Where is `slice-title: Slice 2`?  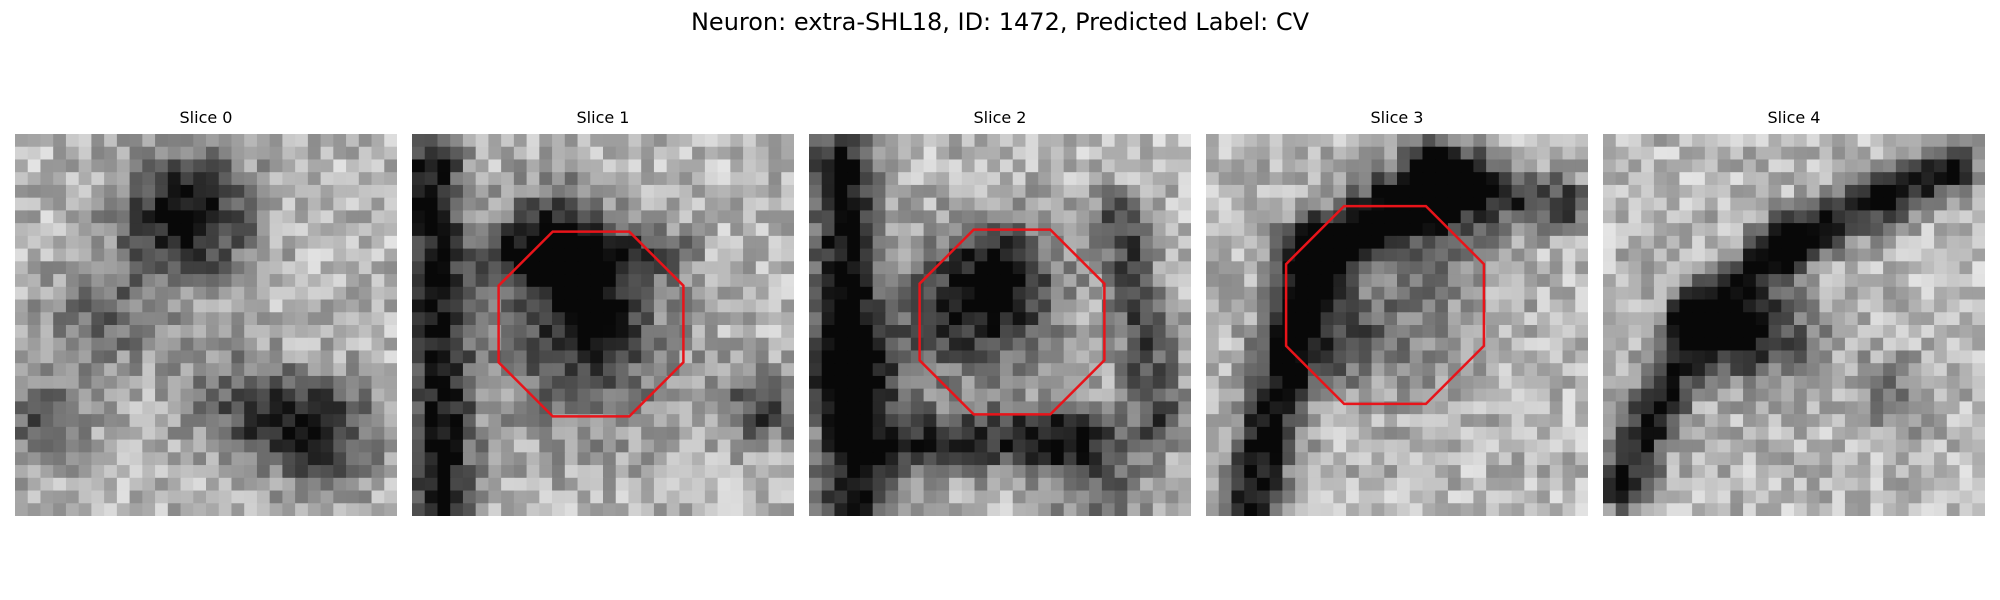
slice-title: Slice 2 is located at coordinates (1000, 117).